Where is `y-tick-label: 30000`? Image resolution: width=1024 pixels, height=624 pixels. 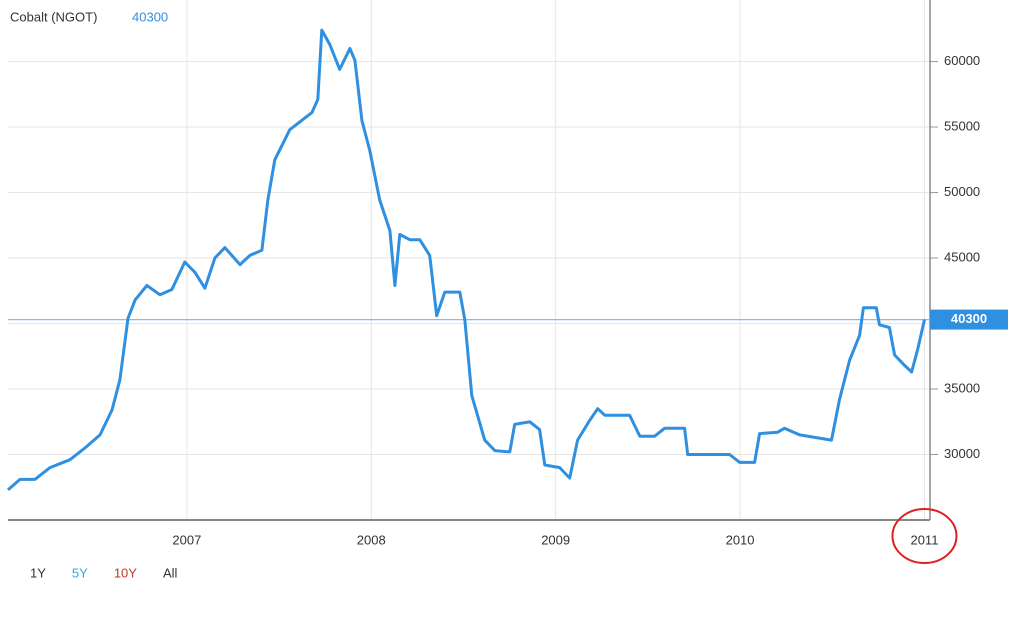
y-tick-label: 30000 is located at coordinates (962, 453).